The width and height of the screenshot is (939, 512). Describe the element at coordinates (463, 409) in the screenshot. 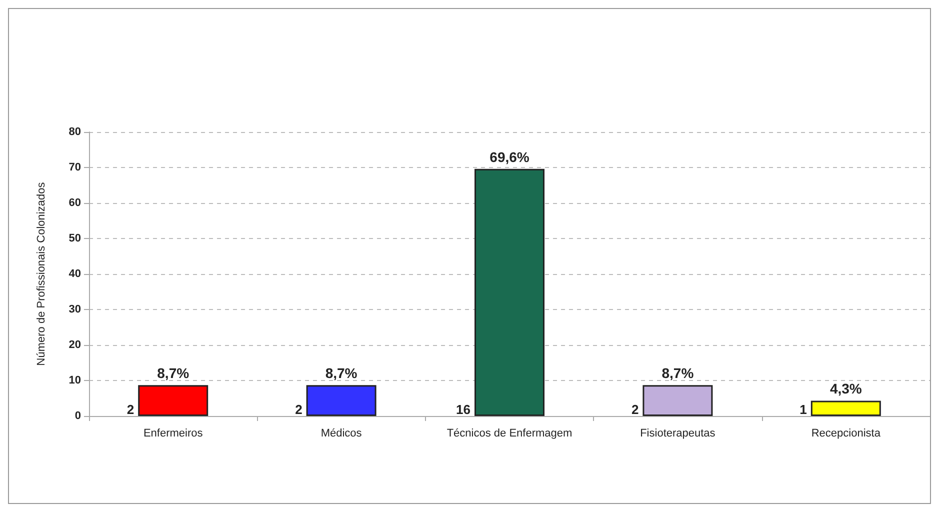

I see `annotation: 16` at that location.